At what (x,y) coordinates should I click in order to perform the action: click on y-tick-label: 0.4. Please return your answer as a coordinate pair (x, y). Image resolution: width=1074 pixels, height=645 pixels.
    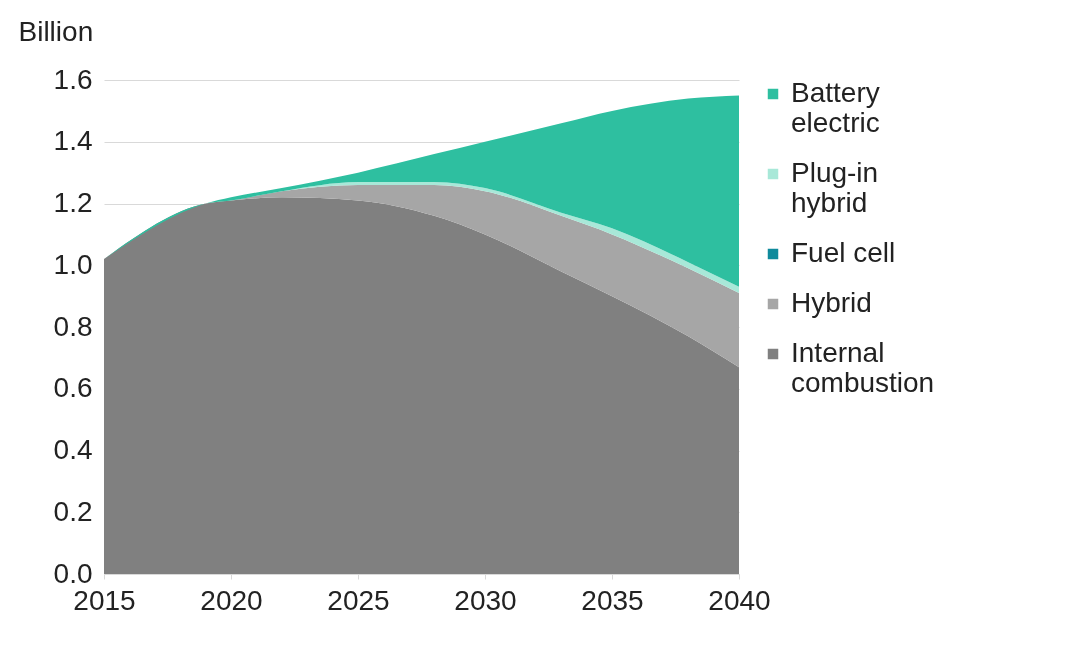
    Looking at the image, I should click on (73, 449).